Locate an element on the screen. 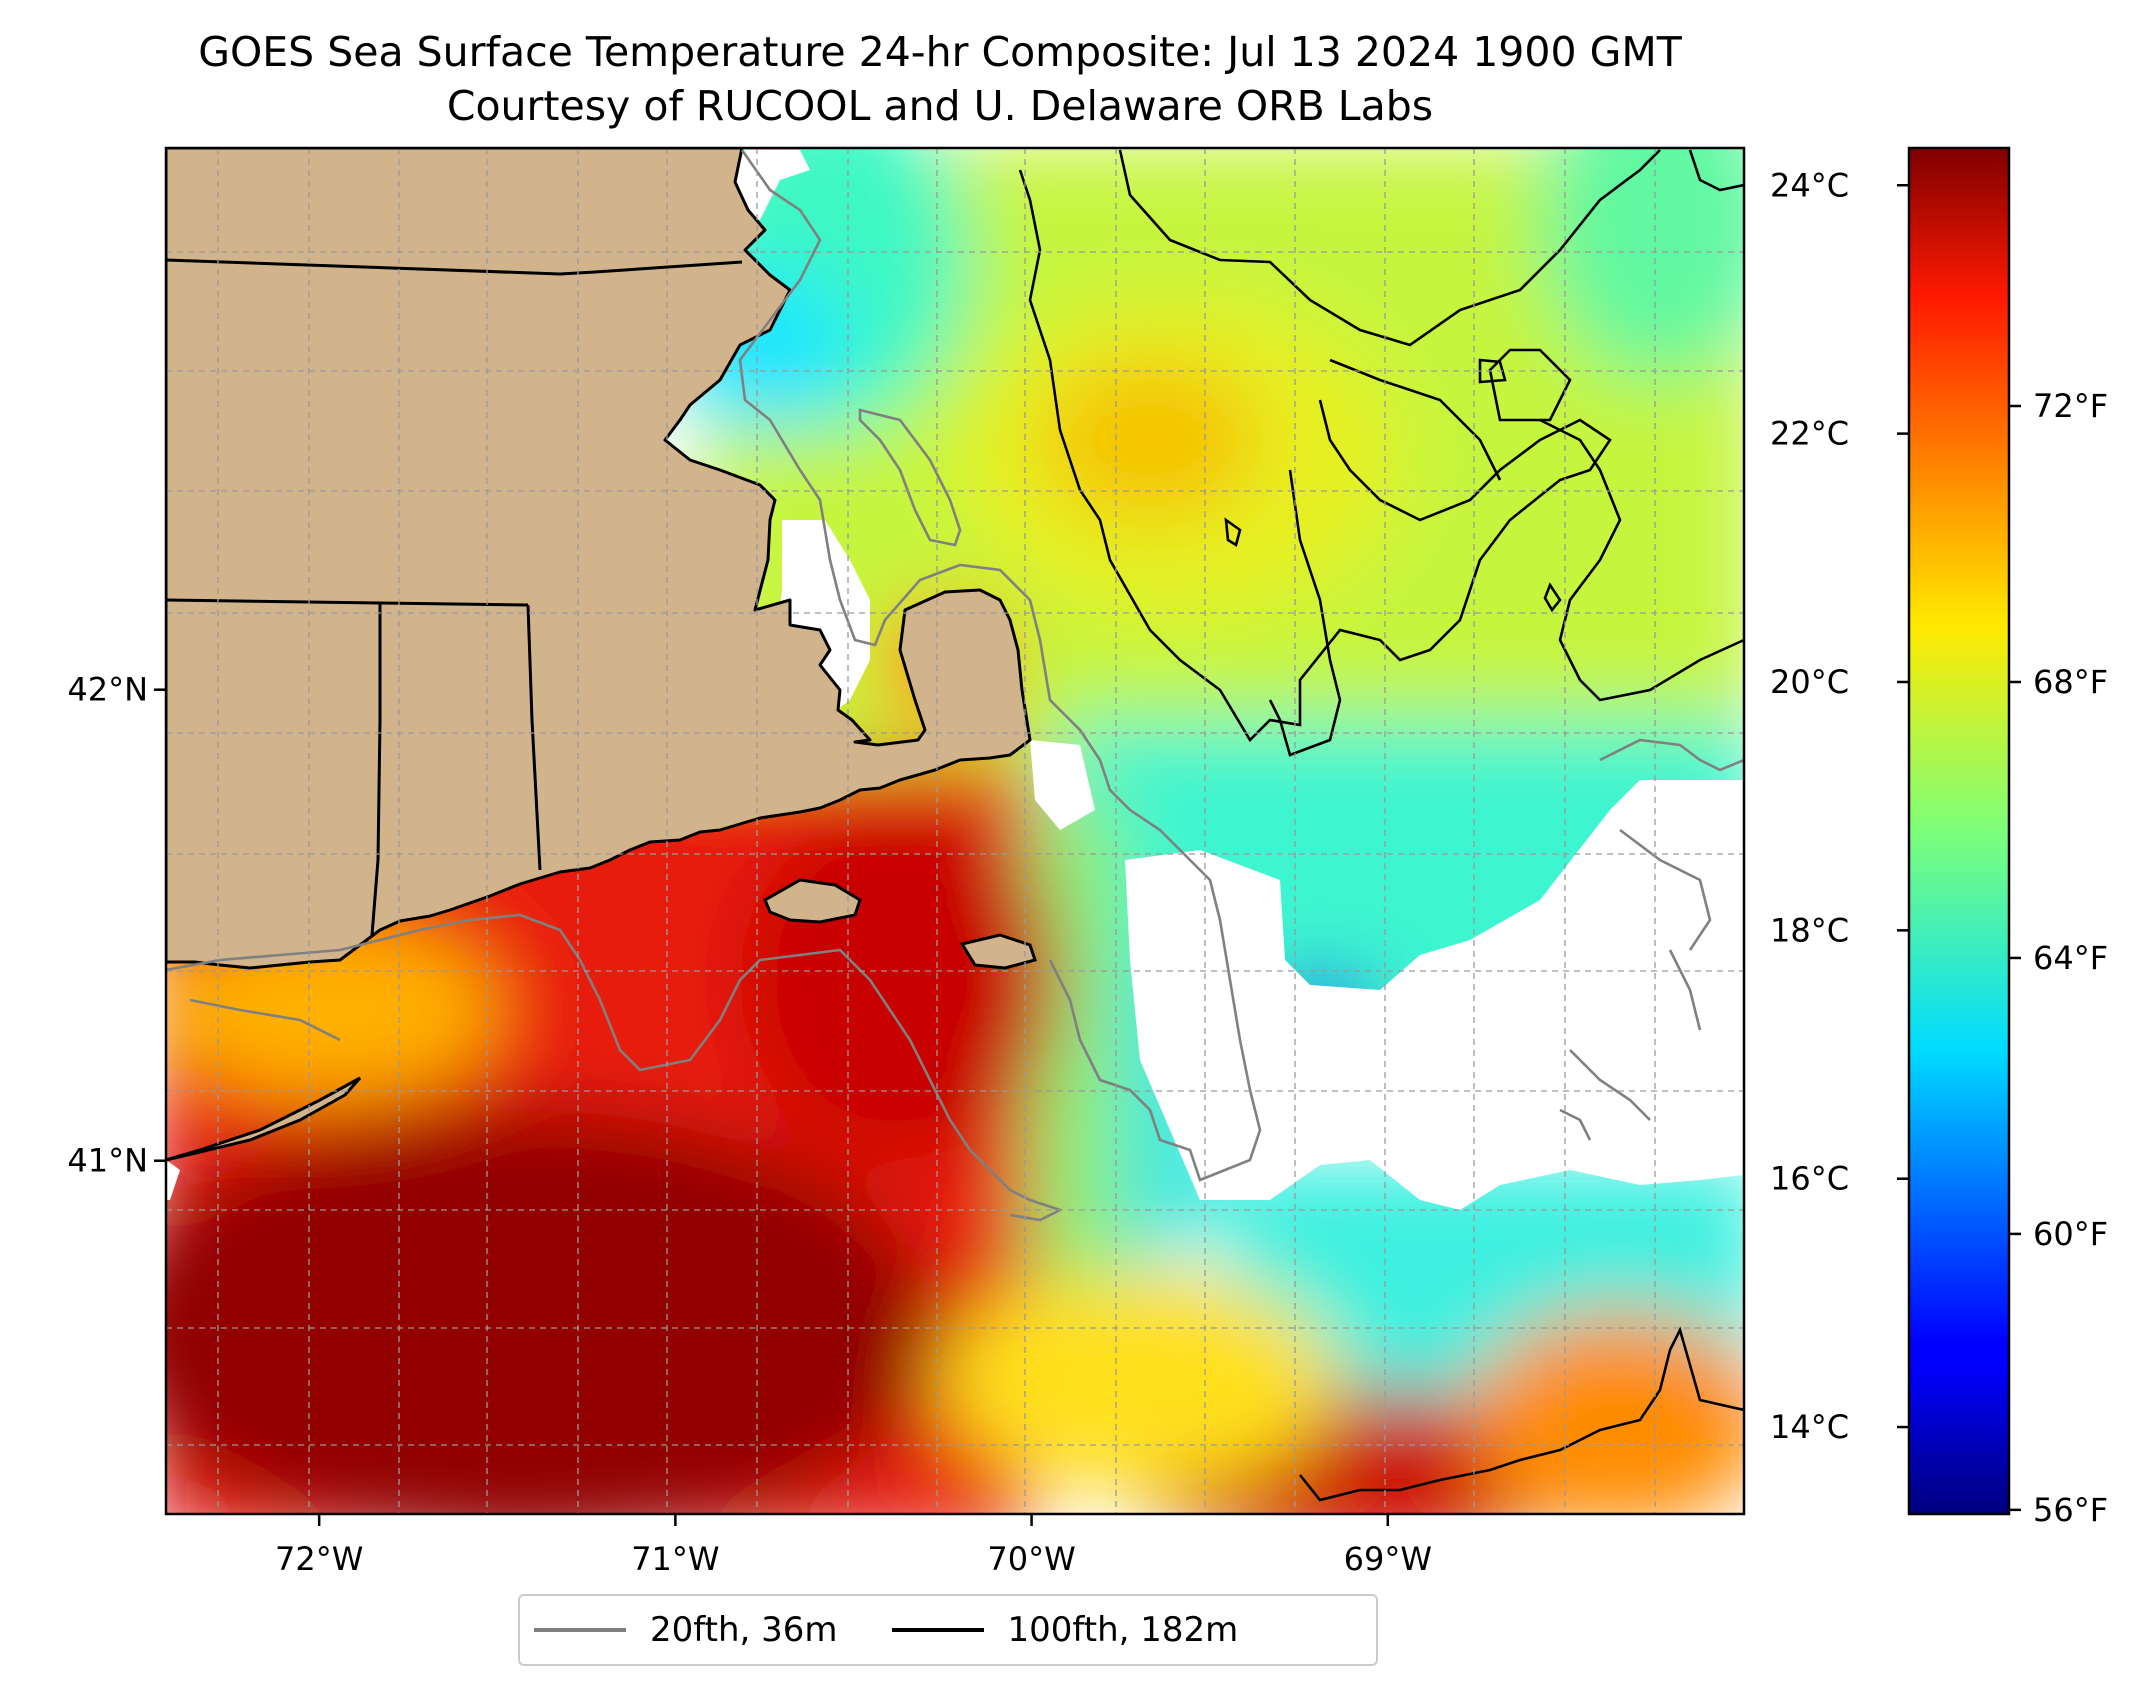  celsius-tick-label: 20°C is located at coordinates (1809, 682).